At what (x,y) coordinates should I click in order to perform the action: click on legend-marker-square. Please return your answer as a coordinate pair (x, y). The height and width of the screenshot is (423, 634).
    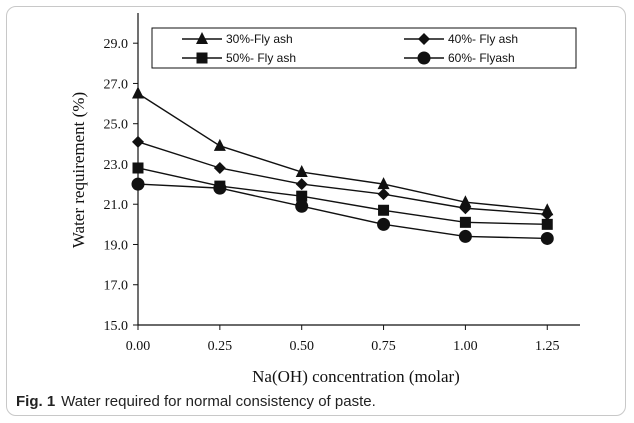
    Looking at the image, I should click on (202, 58).